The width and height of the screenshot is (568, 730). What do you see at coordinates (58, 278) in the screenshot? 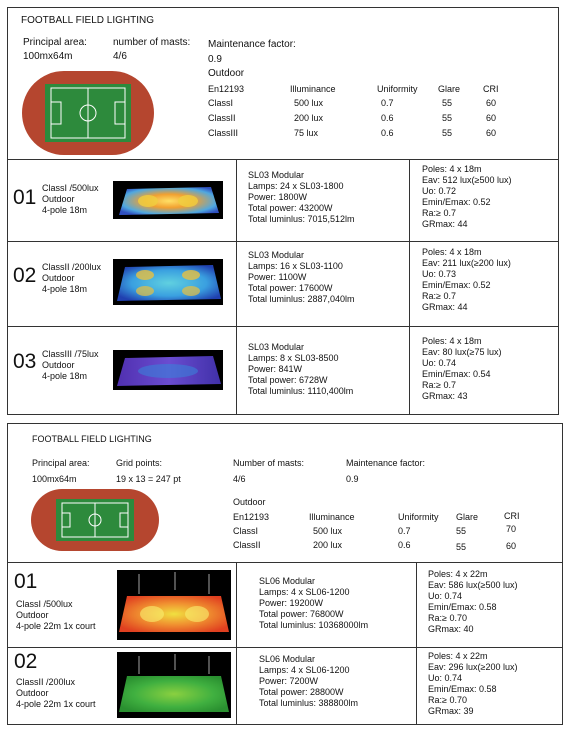
I see `top-entry-2-outdoor: Outdoor` at bounding box center [58, 278].